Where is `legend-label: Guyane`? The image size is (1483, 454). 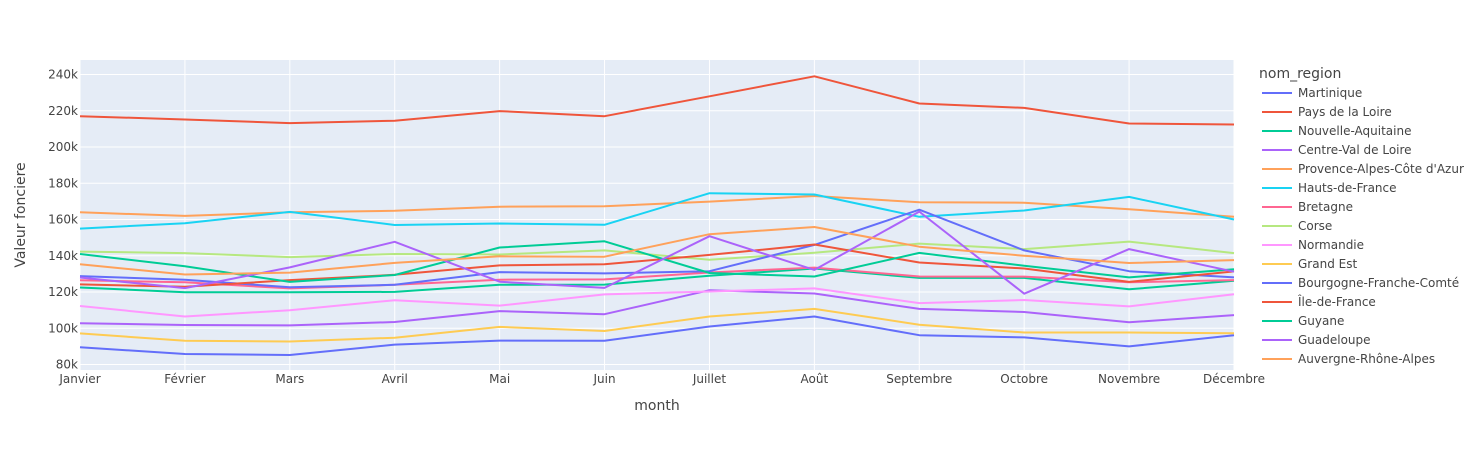
legend-label: Guyane is located at coordinates (1321, 321).